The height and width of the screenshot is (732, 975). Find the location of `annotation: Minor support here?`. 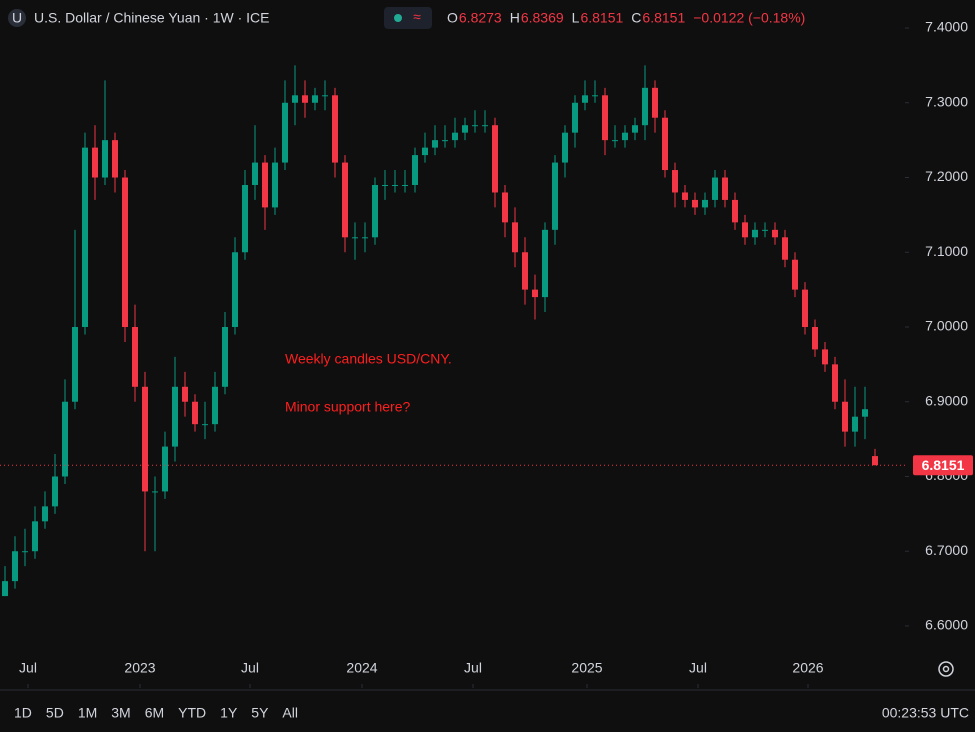

annotation: Minor support here? is located at coordinates (348, 407).